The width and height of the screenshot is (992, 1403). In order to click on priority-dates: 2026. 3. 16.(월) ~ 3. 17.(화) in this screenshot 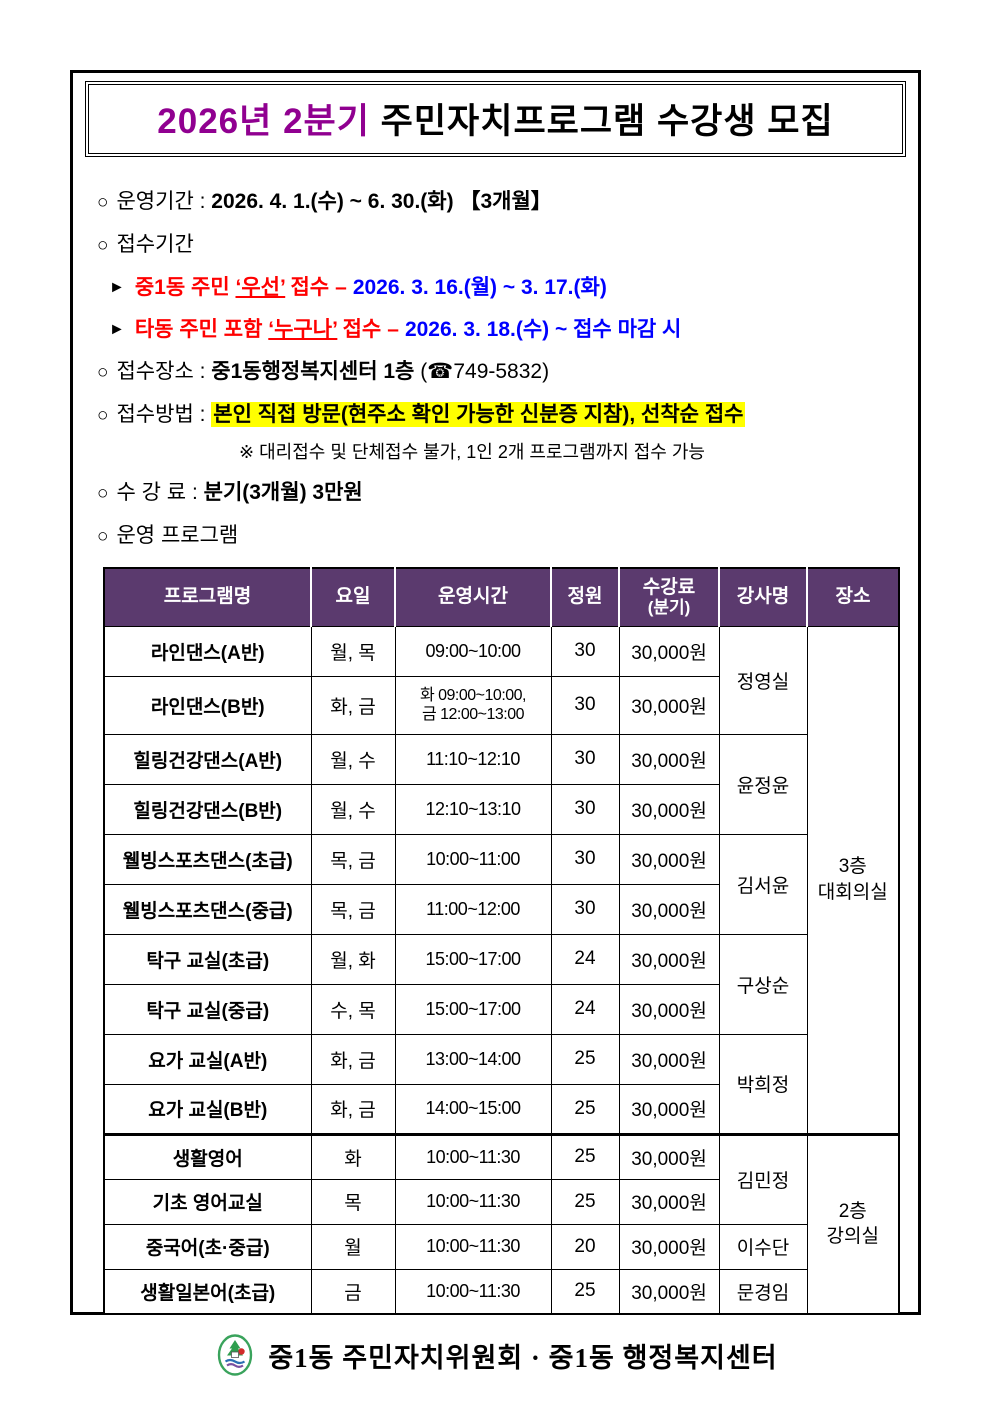, I will do `click(479, 287)`.